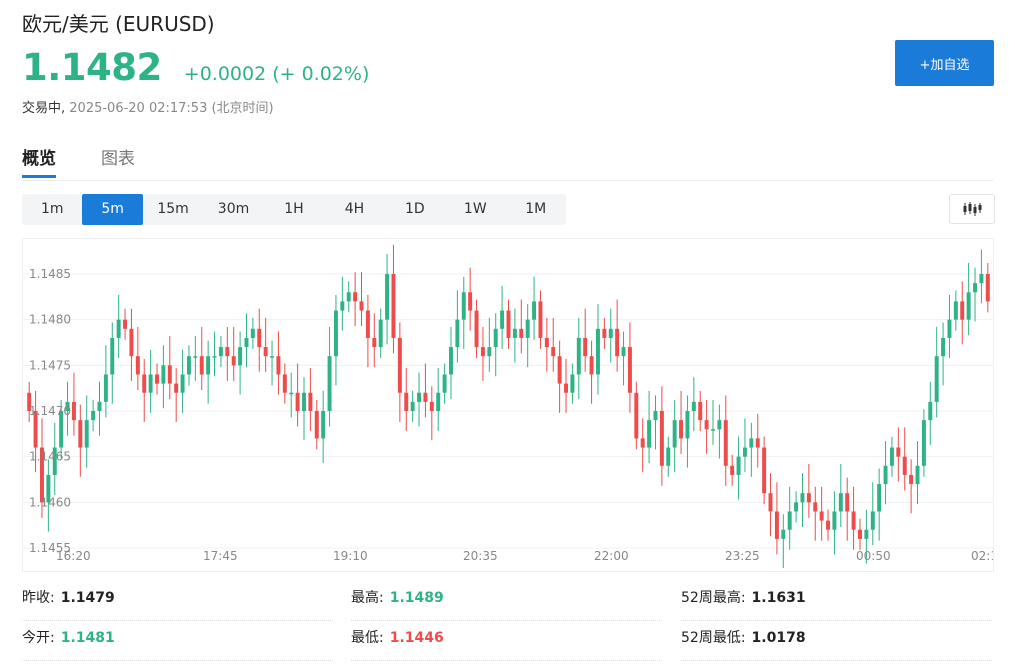 This screenshot has height=664, width=1015. I want to click on x-tick-label: 20:35, so click(480, 556).